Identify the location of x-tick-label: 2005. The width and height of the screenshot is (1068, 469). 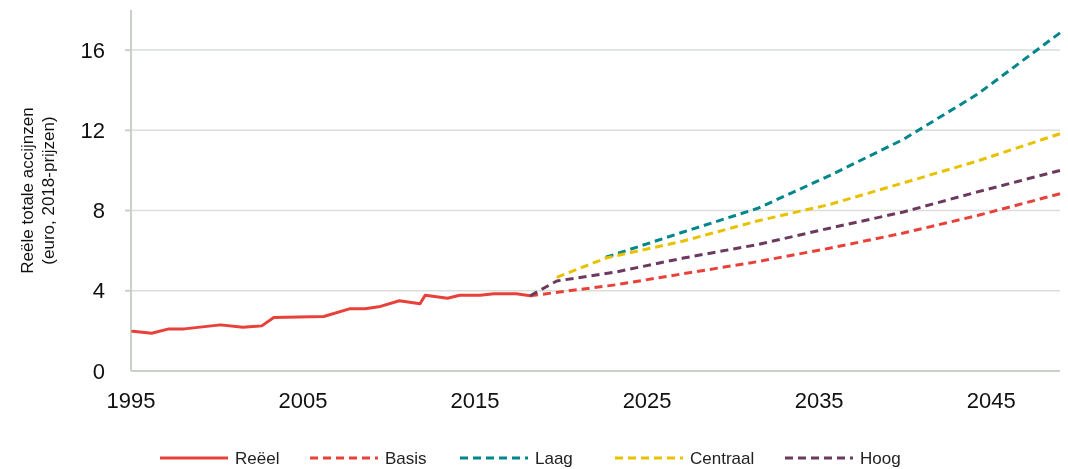
(303, 400).